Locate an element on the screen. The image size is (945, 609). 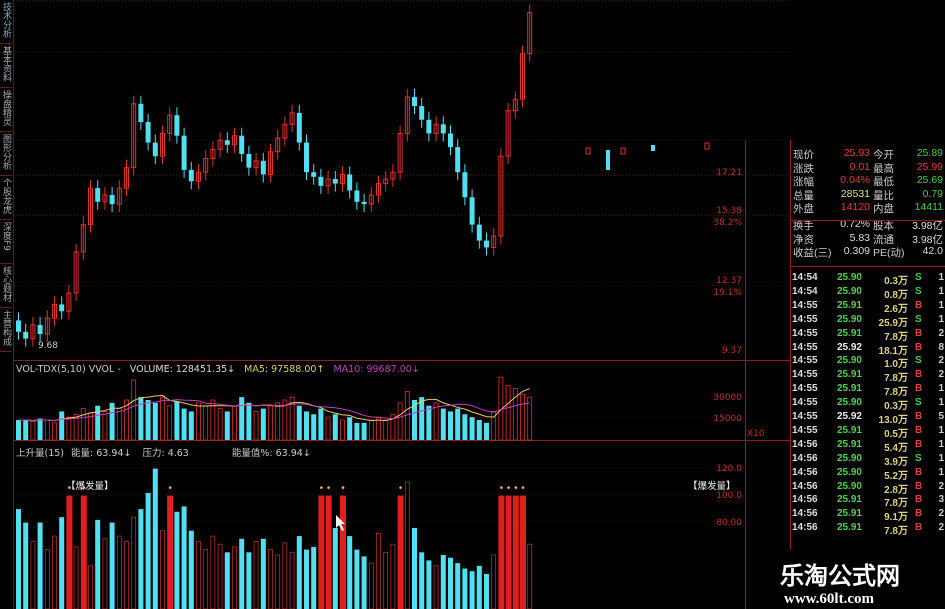
quote-value: 25.93 is located at coordinates (856, 153).